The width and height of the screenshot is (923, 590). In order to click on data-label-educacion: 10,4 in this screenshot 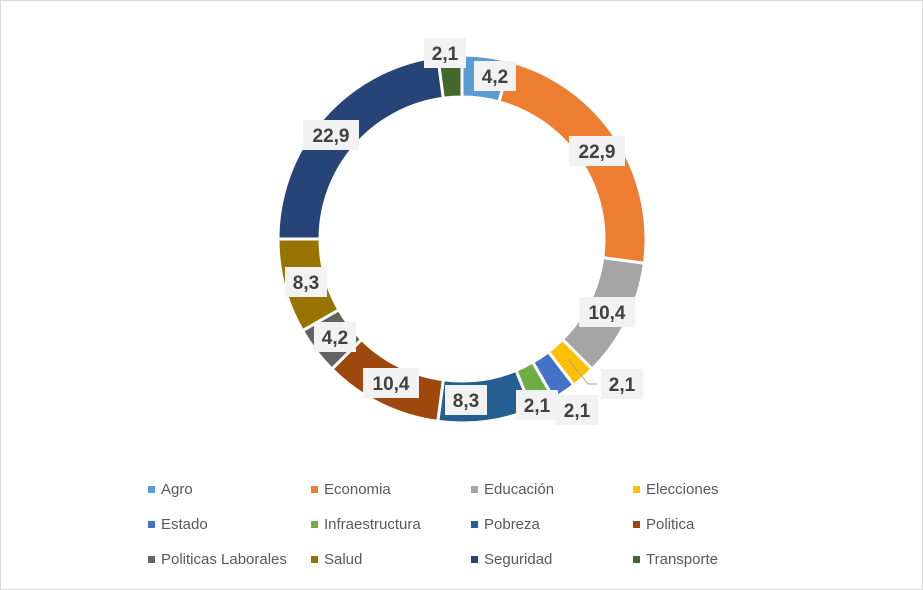, I will do `click(607, 312)`.